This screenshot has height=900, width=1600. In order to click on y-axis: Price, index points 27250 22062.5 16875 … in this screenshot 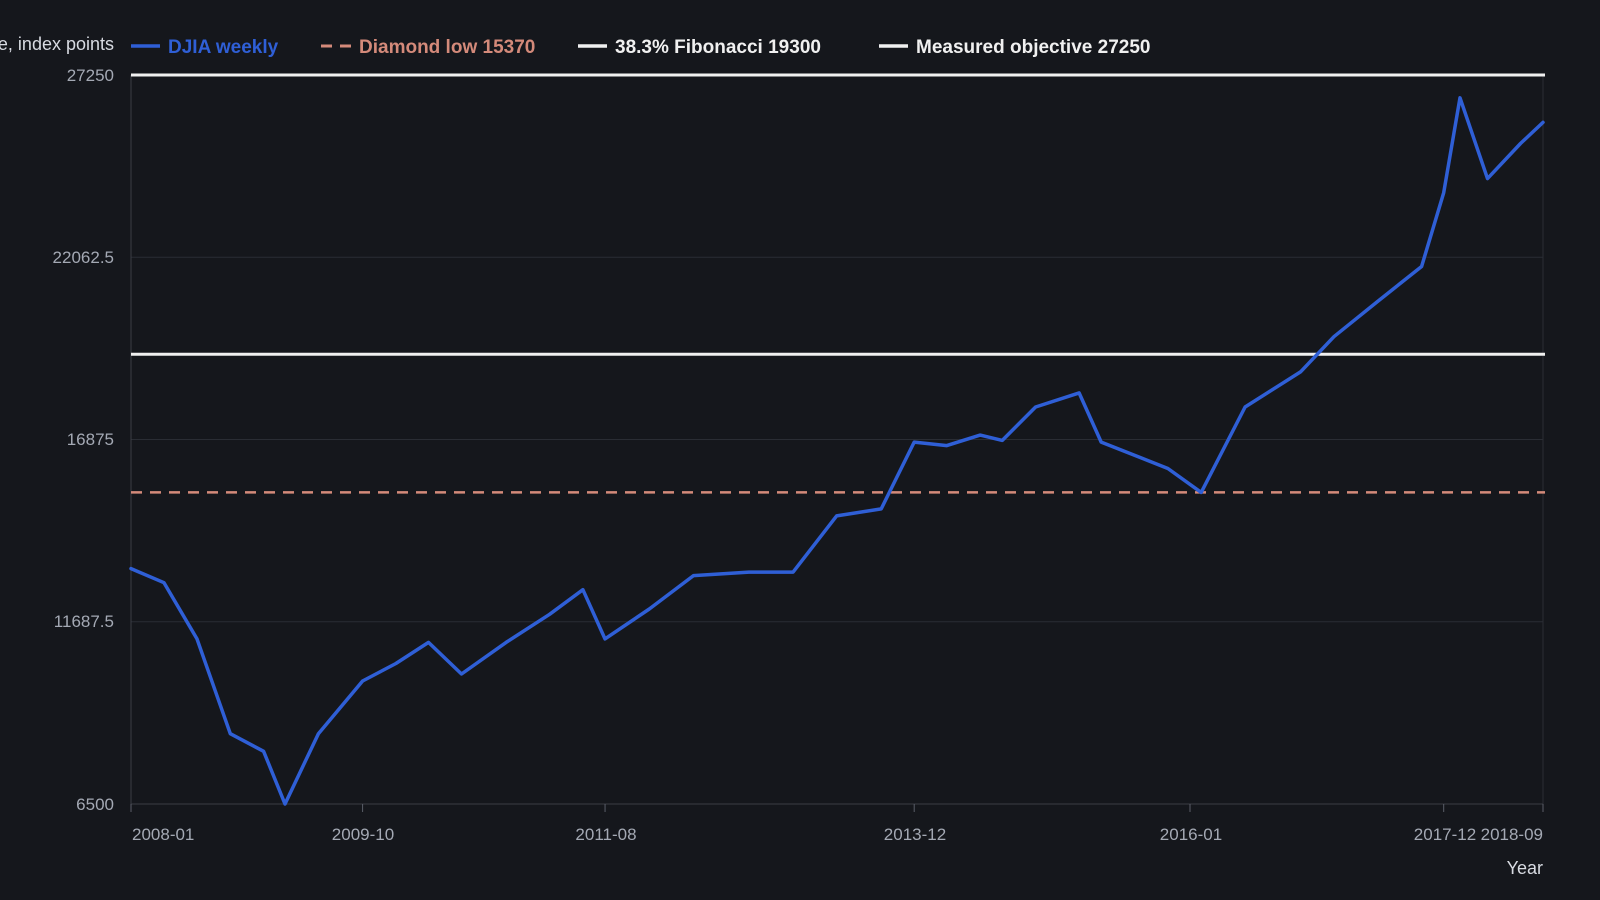, I will do `click(66, 424)`.